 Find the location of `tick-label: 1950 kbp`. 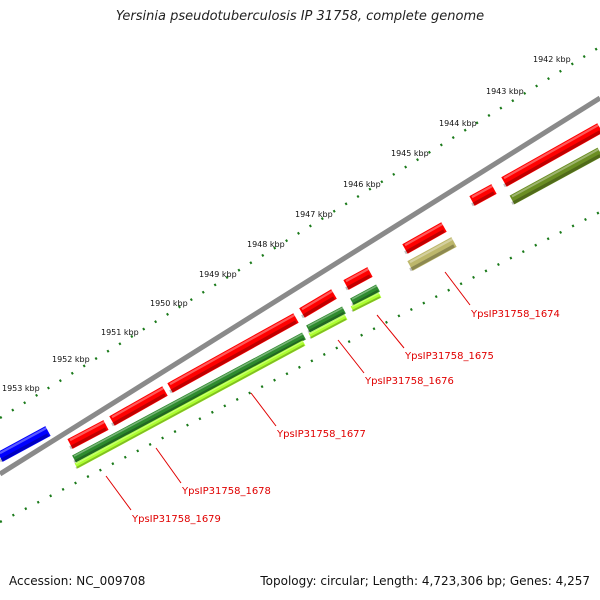

tick-label: 1950 kbp is located at coordinates (169, 303).